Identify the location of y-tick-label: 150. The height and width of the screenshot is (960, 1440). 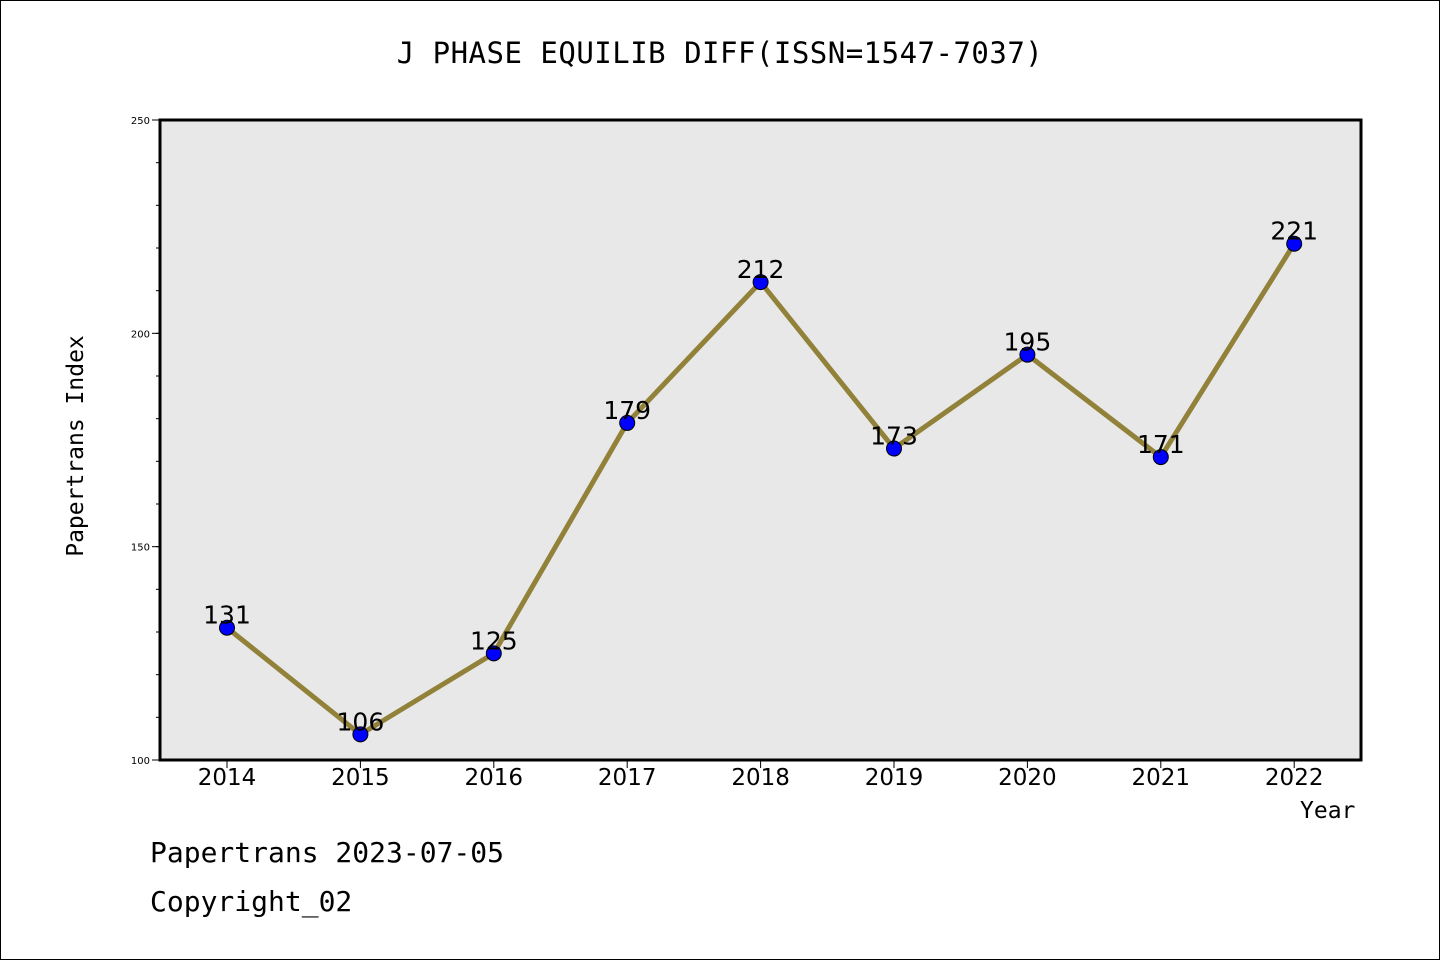
(140, 548).